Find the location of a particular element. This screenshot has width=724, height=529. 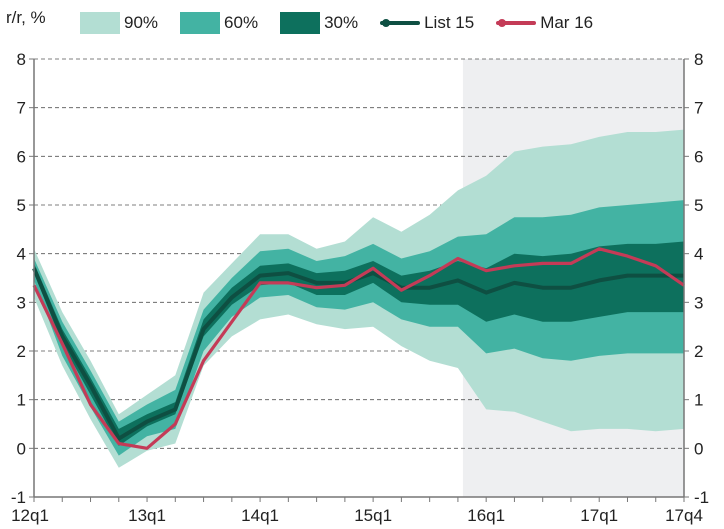

y-tick-label-left: 4 is located at coordinates (21, 254).